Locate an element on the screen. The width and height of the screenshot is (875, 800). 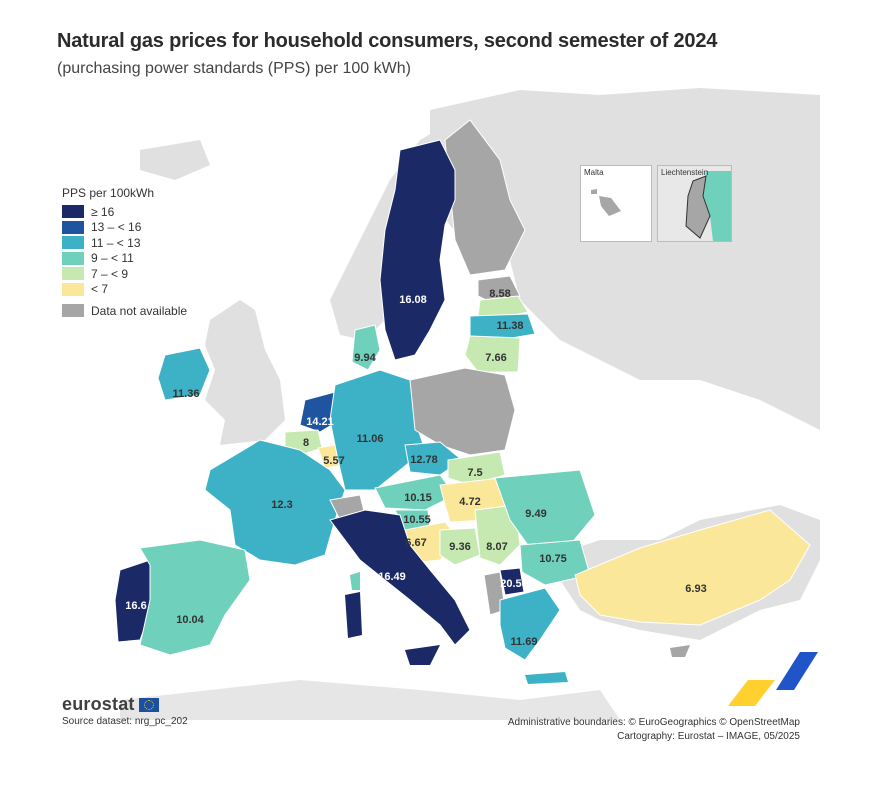
source-note: Source dataset: nrg_pc_202 is located at coordinates (125, 721).